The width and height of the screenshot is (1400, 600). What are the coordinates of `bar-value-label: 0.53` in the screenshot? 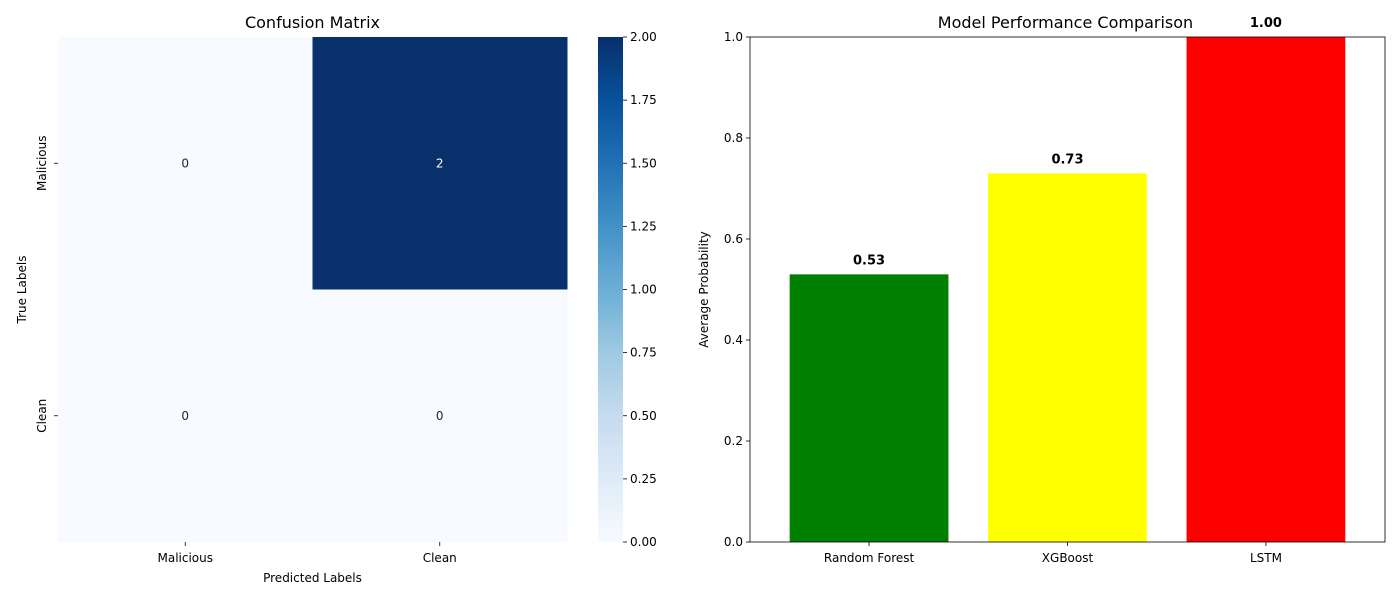 It's located at (869, 260).